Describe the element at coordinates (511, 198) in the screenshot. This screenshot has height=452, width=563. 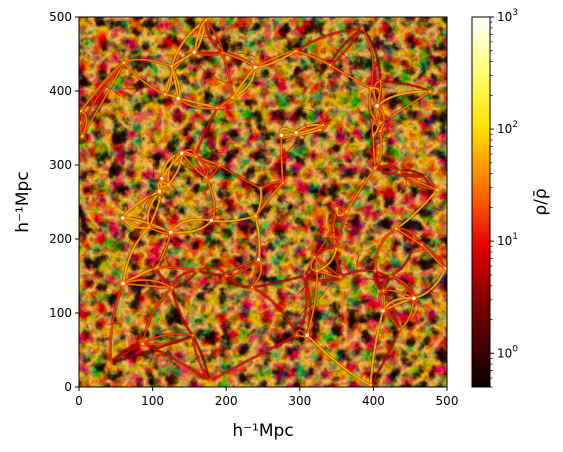
I see `colorbar: 100 101 102 103 ρ/ρ̄` at that location.